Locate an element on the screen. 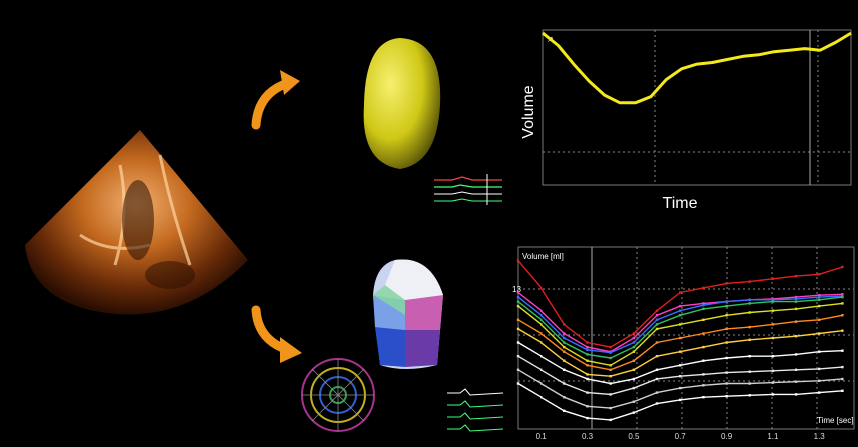 The width and height of the screenshot is (858, 447). x-tick-label: 0.9 is located at coordinates (727, 436).